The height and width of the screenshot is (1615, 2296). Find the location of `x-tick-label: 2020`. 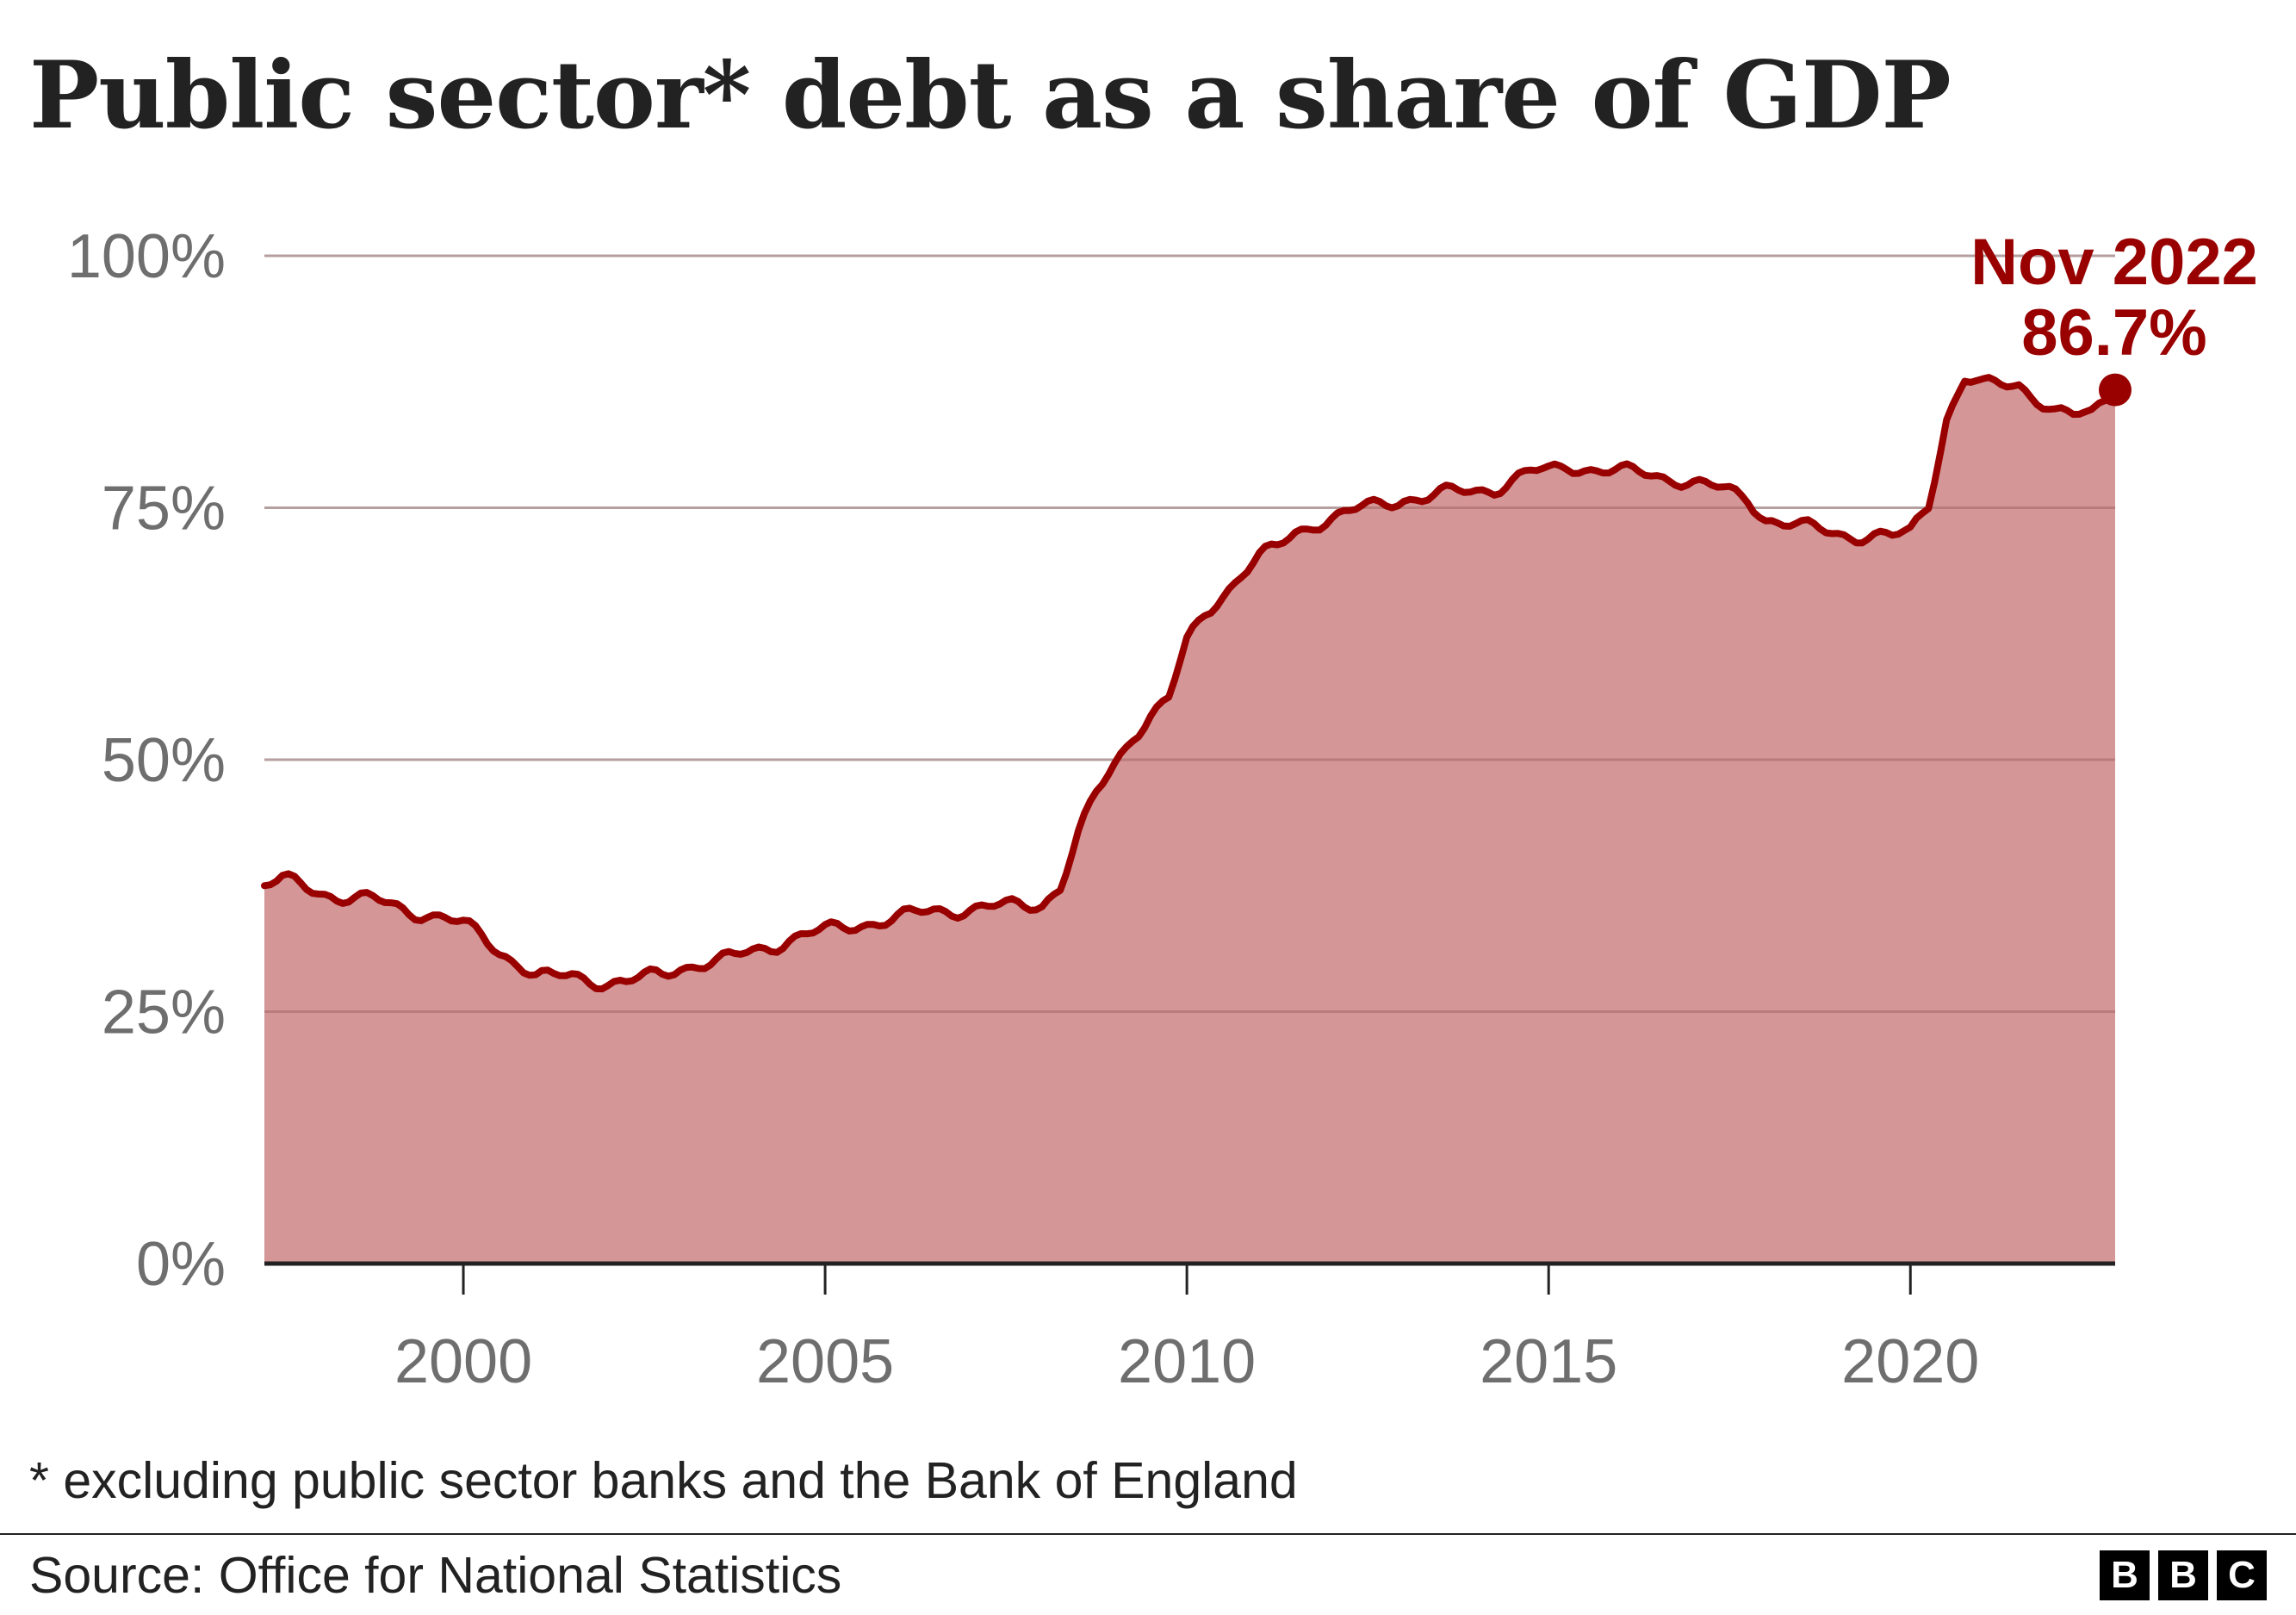

x-tick-label: 2020 is located at coordinates (1910, 1361).